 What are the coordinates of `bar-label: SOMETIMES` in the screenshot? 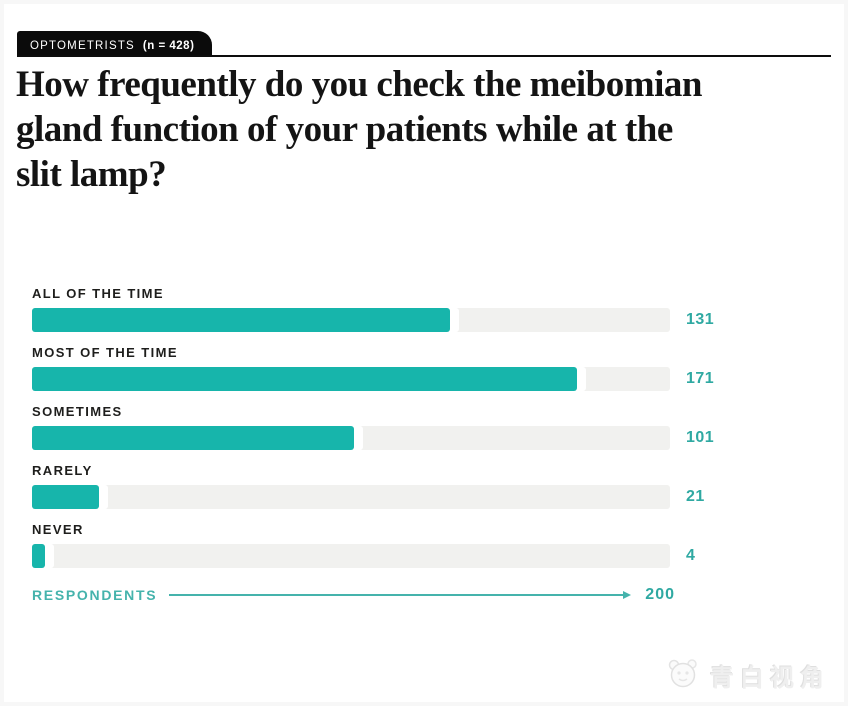 It's located at (77, 411).